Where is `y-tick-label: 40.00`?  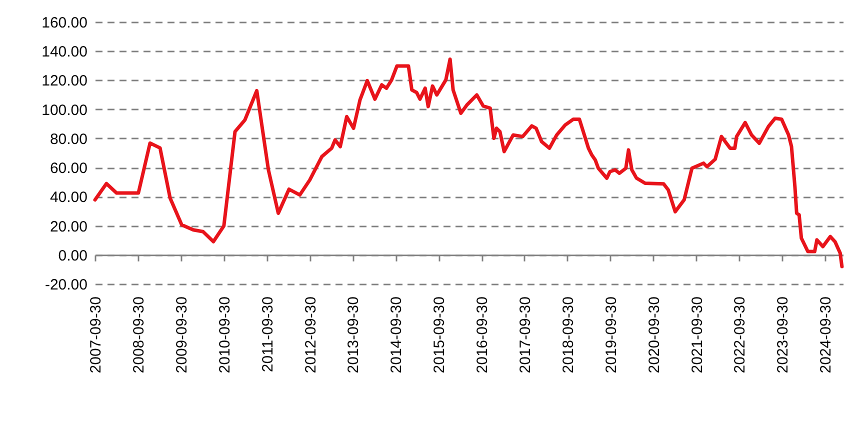
y-tick-label: 40.00 is located at coordinates (69, 197).